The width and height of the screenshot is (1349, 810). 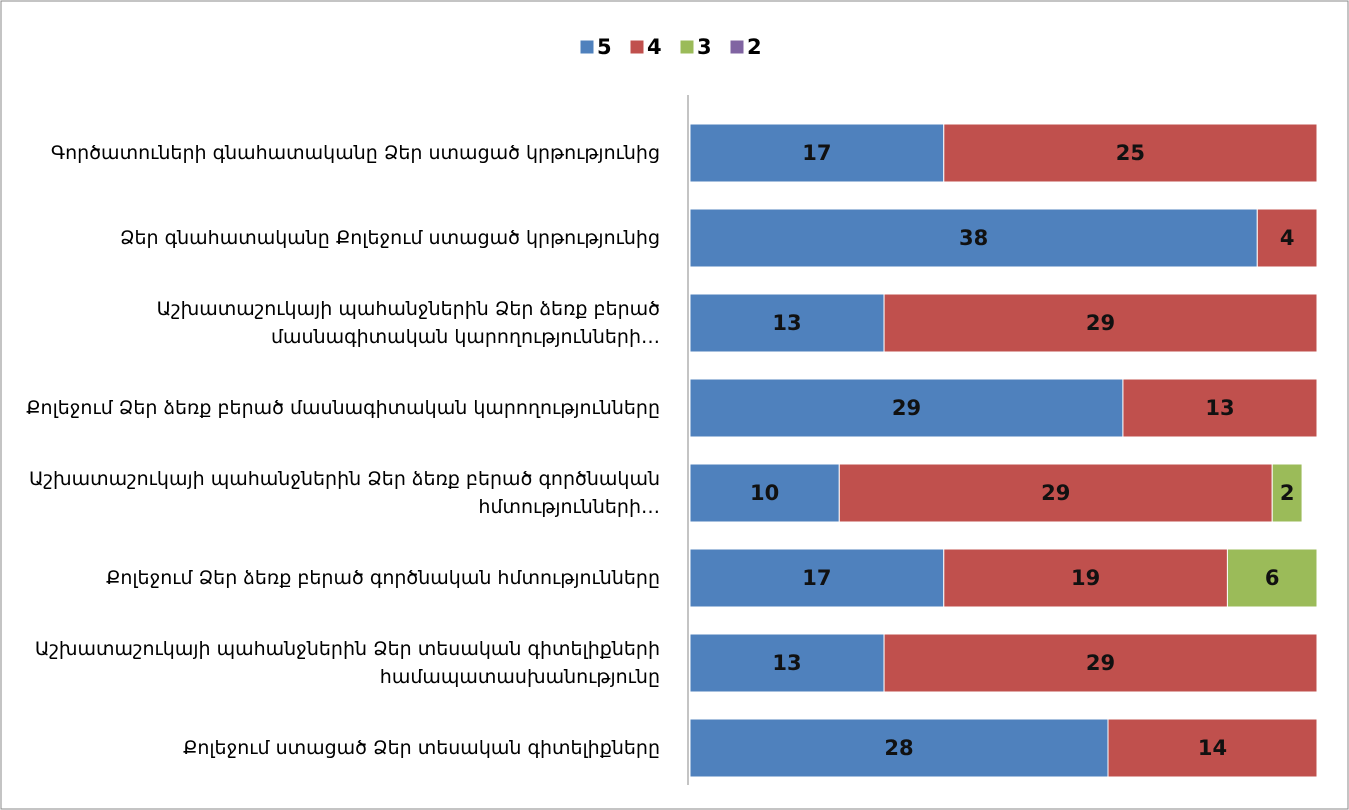 I want to click on data-label: 2, so click(x=1287, y=493).